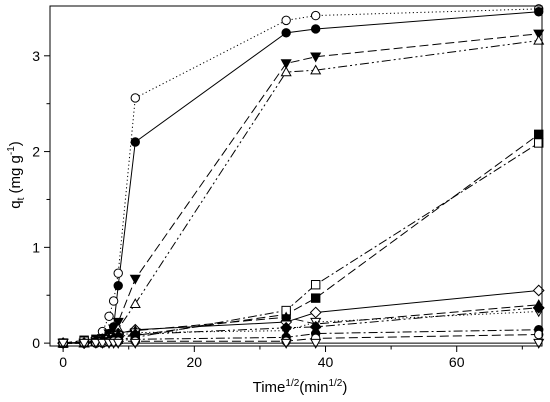 The height and width of the screenshot is (402, 550). I want to click on y-tick-label: 3, so click(36, 56).